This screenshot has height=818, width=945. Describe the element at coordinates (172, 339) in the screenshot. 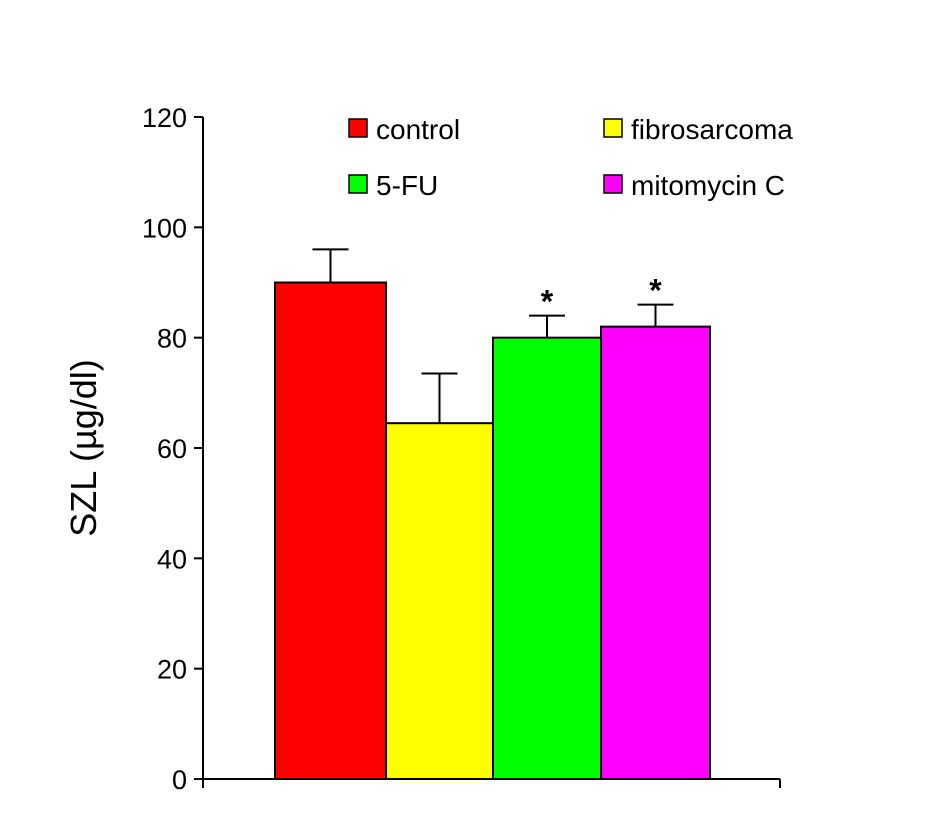

I see `y-tick-label: 80` at that location.